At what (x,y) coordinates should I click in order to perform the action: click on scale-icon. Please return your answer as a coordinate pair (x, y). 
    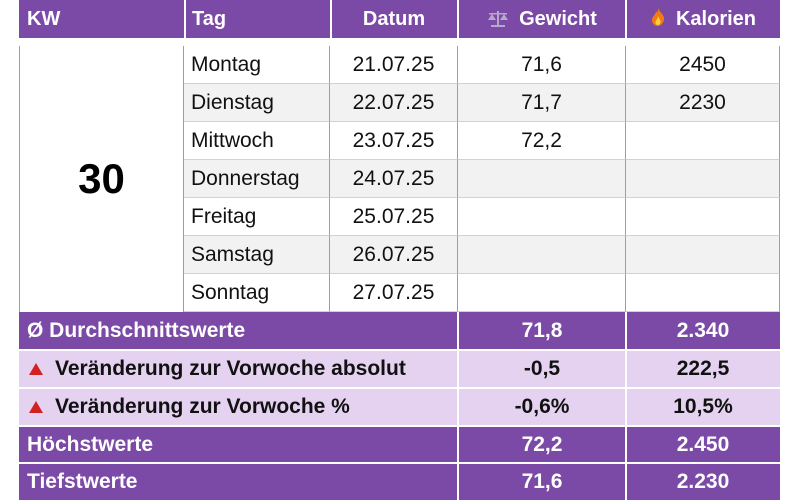
    Looking at the image, I should click on (498, 19).